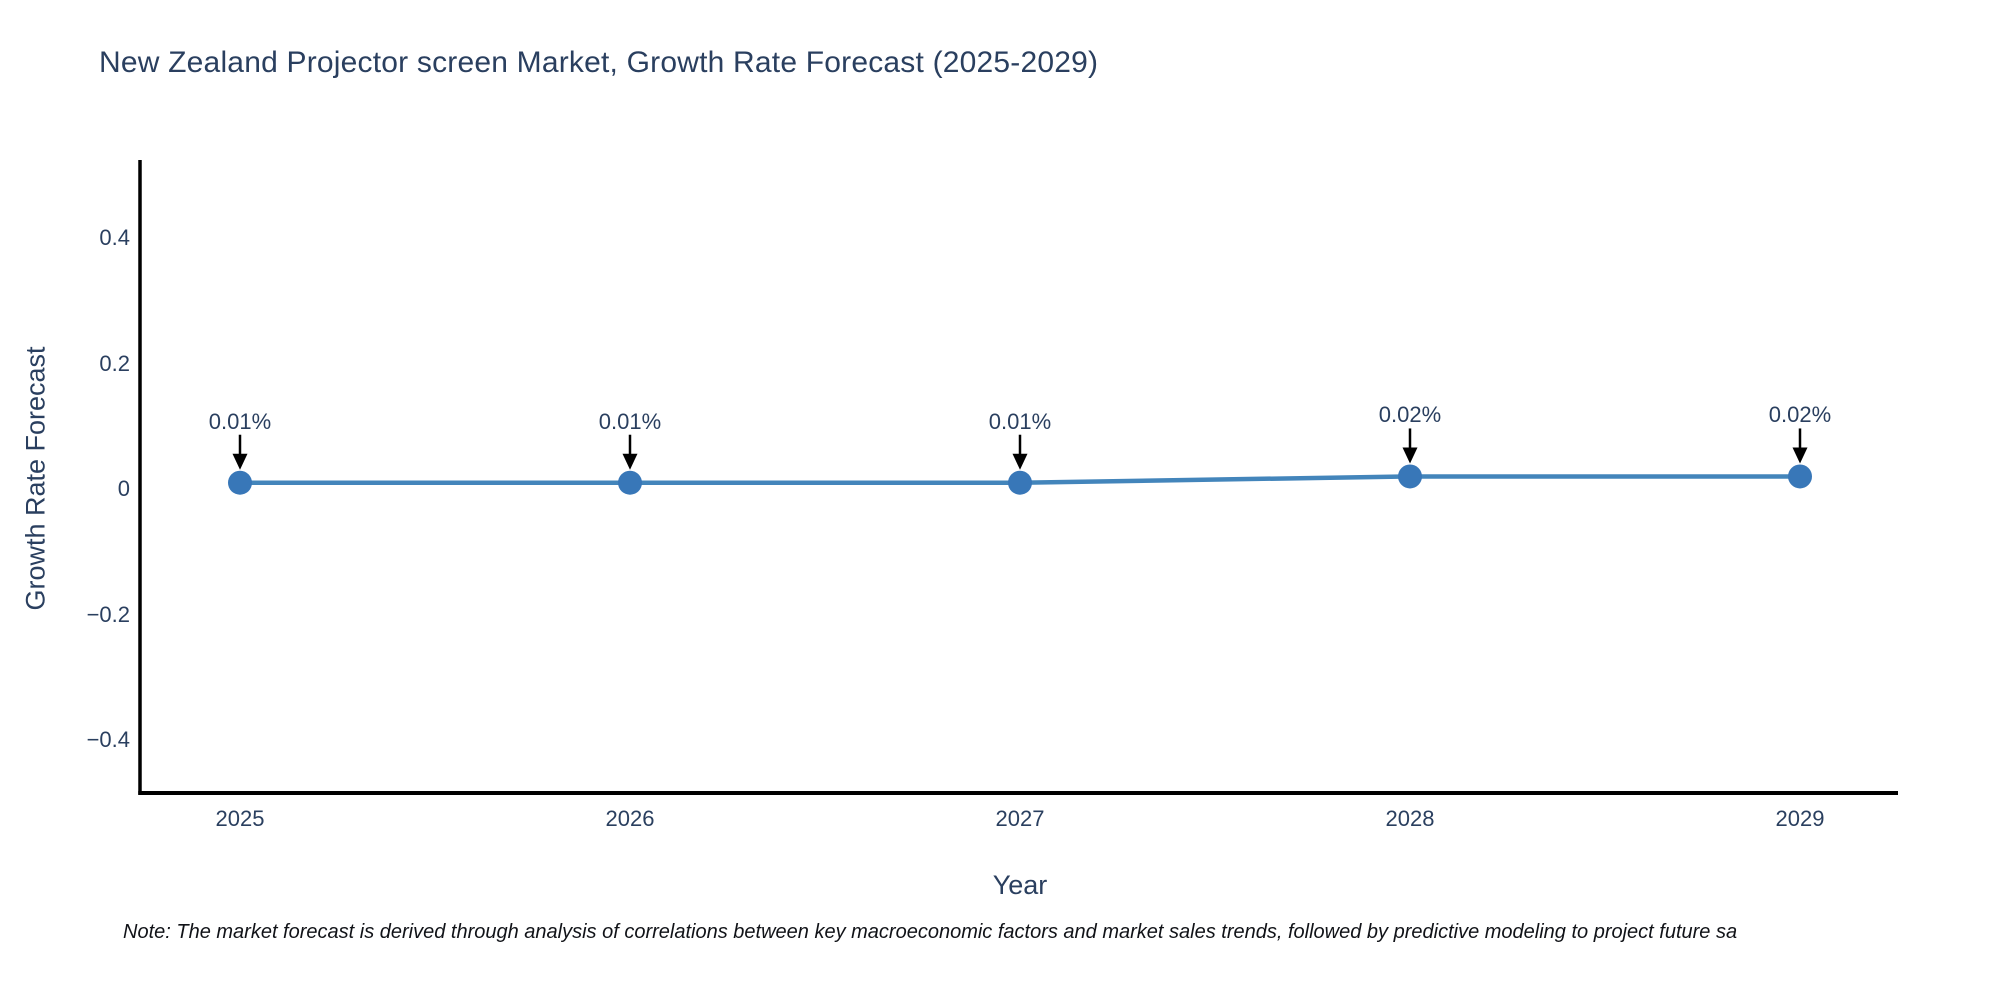 The width and height of the screenshot is (2000, 1000). Describe the element at coordinates (1410, 818) in the screenshot. I see `x-tick-label: 2028` at that location.